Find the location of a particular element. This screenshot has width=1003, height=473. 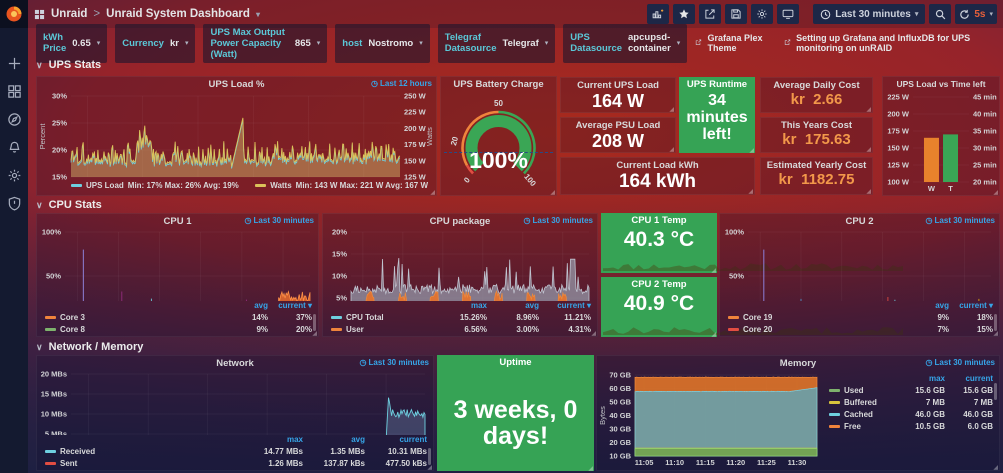

panel-title: Network is located at coordinates (235, 363).